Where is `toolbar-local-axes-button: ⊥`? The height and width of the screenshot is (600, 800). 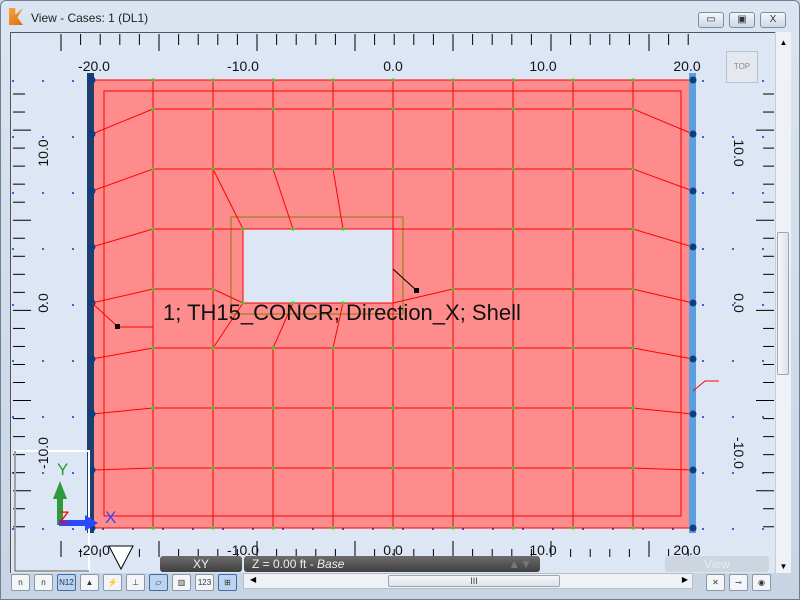 toolbar-local-axes-button: ⊥ is located at coordinates (135, 582).